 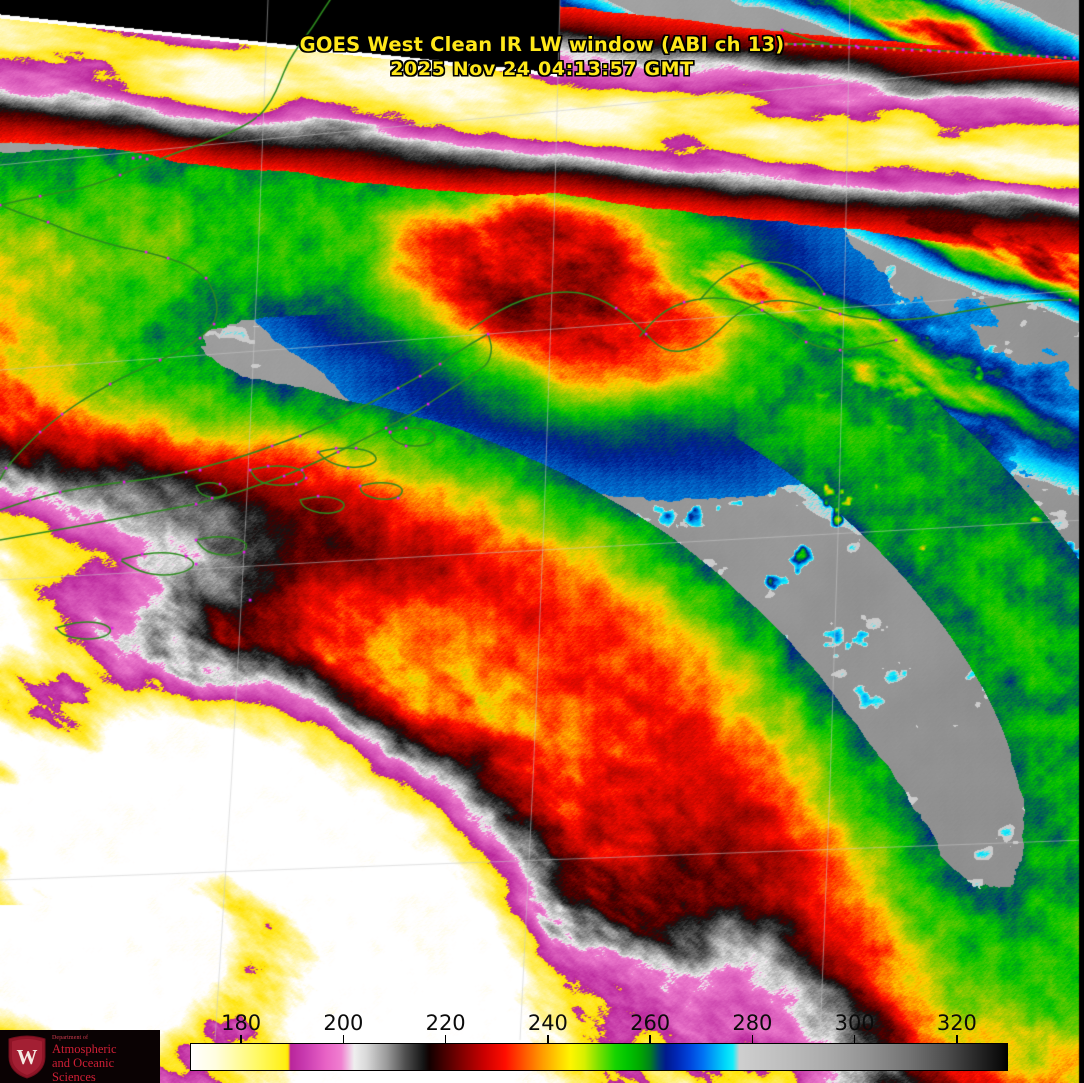 What do you see at coordinates (84, 1049) in the screenshot?
I see `institution-name-line1: Atmospheric` at bounding box center [84, 1049].